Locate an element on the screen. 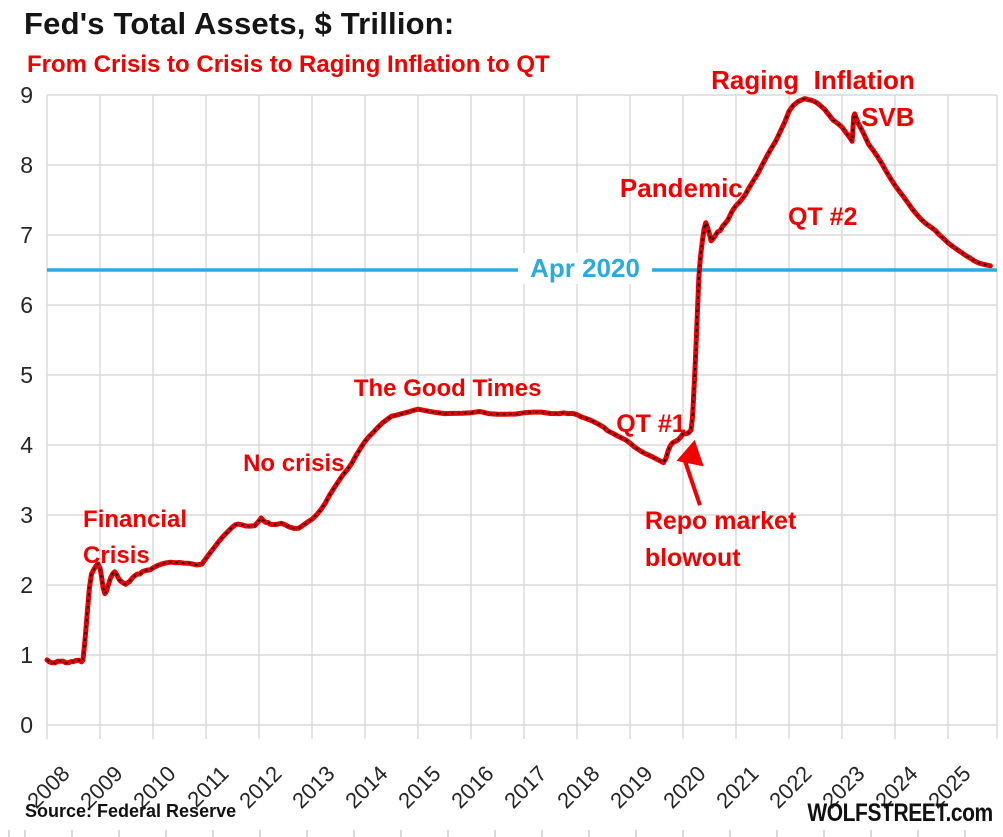 This screenshot has width=1003, height=837. y-tick-label: 7 is located at coordinates (26, 235).